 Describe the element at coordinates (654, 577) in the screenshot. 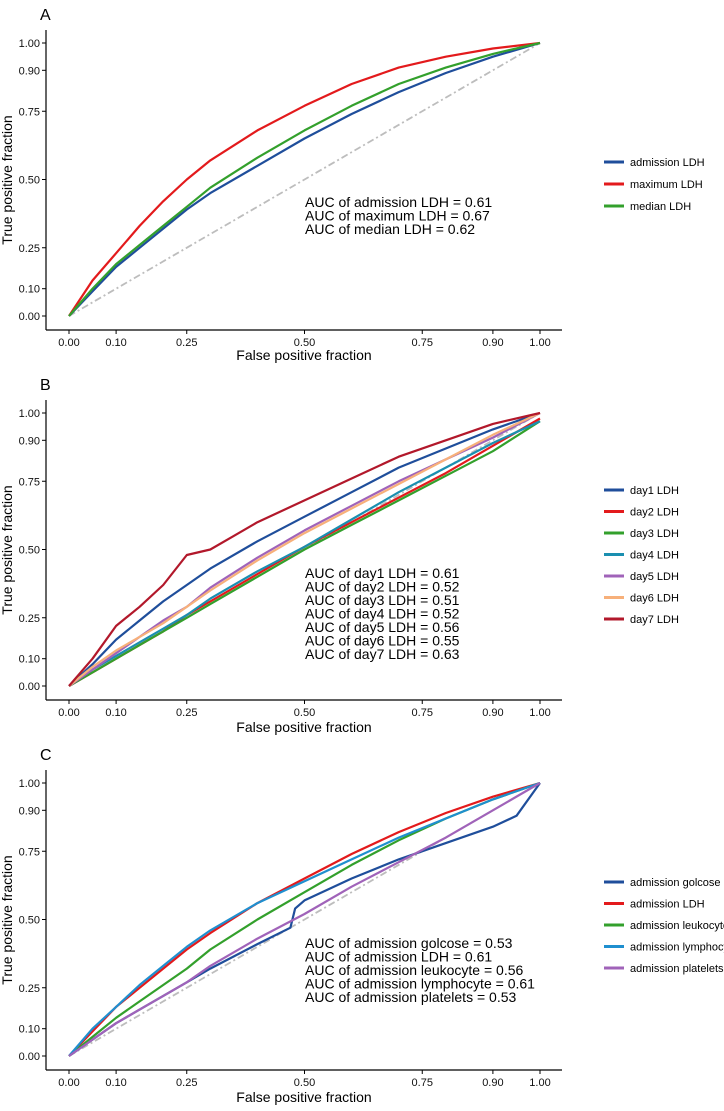

I see `legend-label: day5 LDH` at that location.